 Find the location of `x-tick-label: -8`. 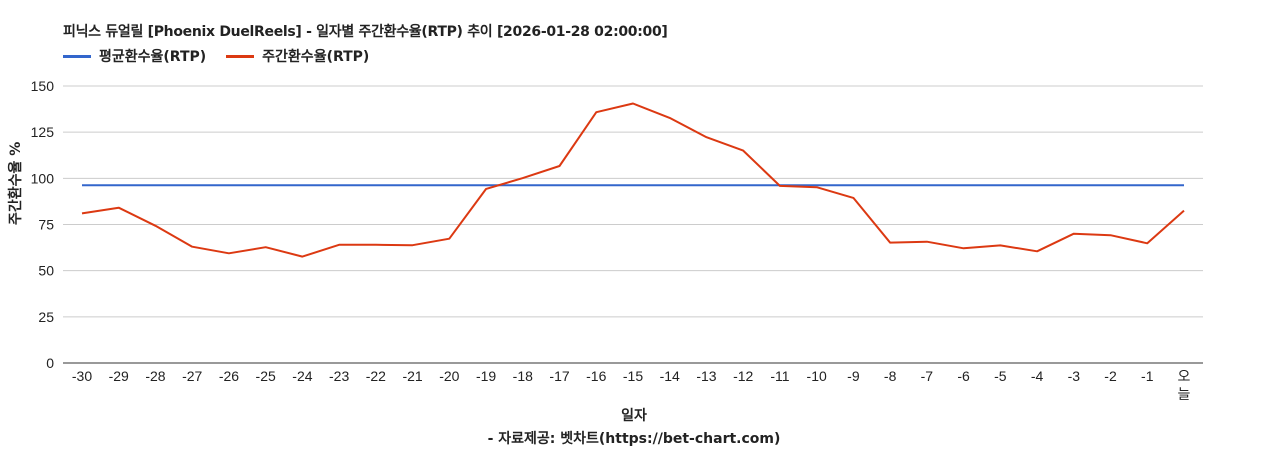

x-tick-label: -8 is located at coordinates (890, 376).